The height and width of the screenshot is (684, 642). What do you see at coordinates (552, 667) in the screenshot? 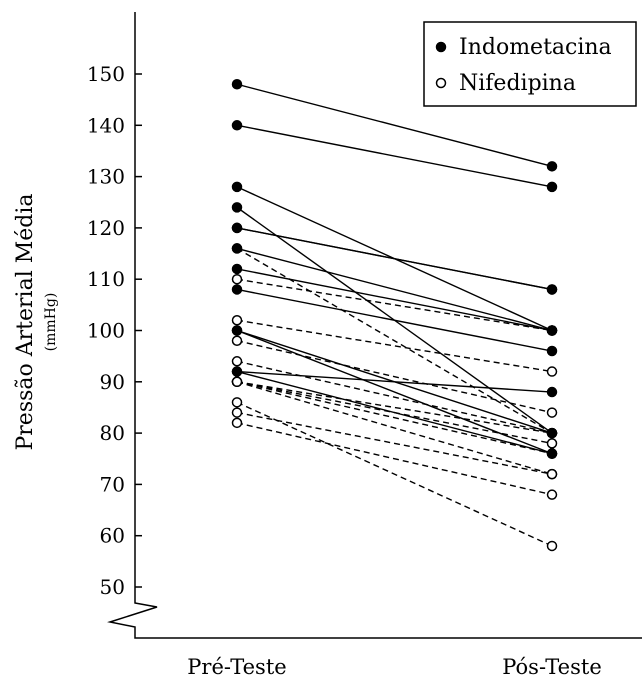
I see `x-tick-label: Pós-Teste` at bounding box center [552, 667].